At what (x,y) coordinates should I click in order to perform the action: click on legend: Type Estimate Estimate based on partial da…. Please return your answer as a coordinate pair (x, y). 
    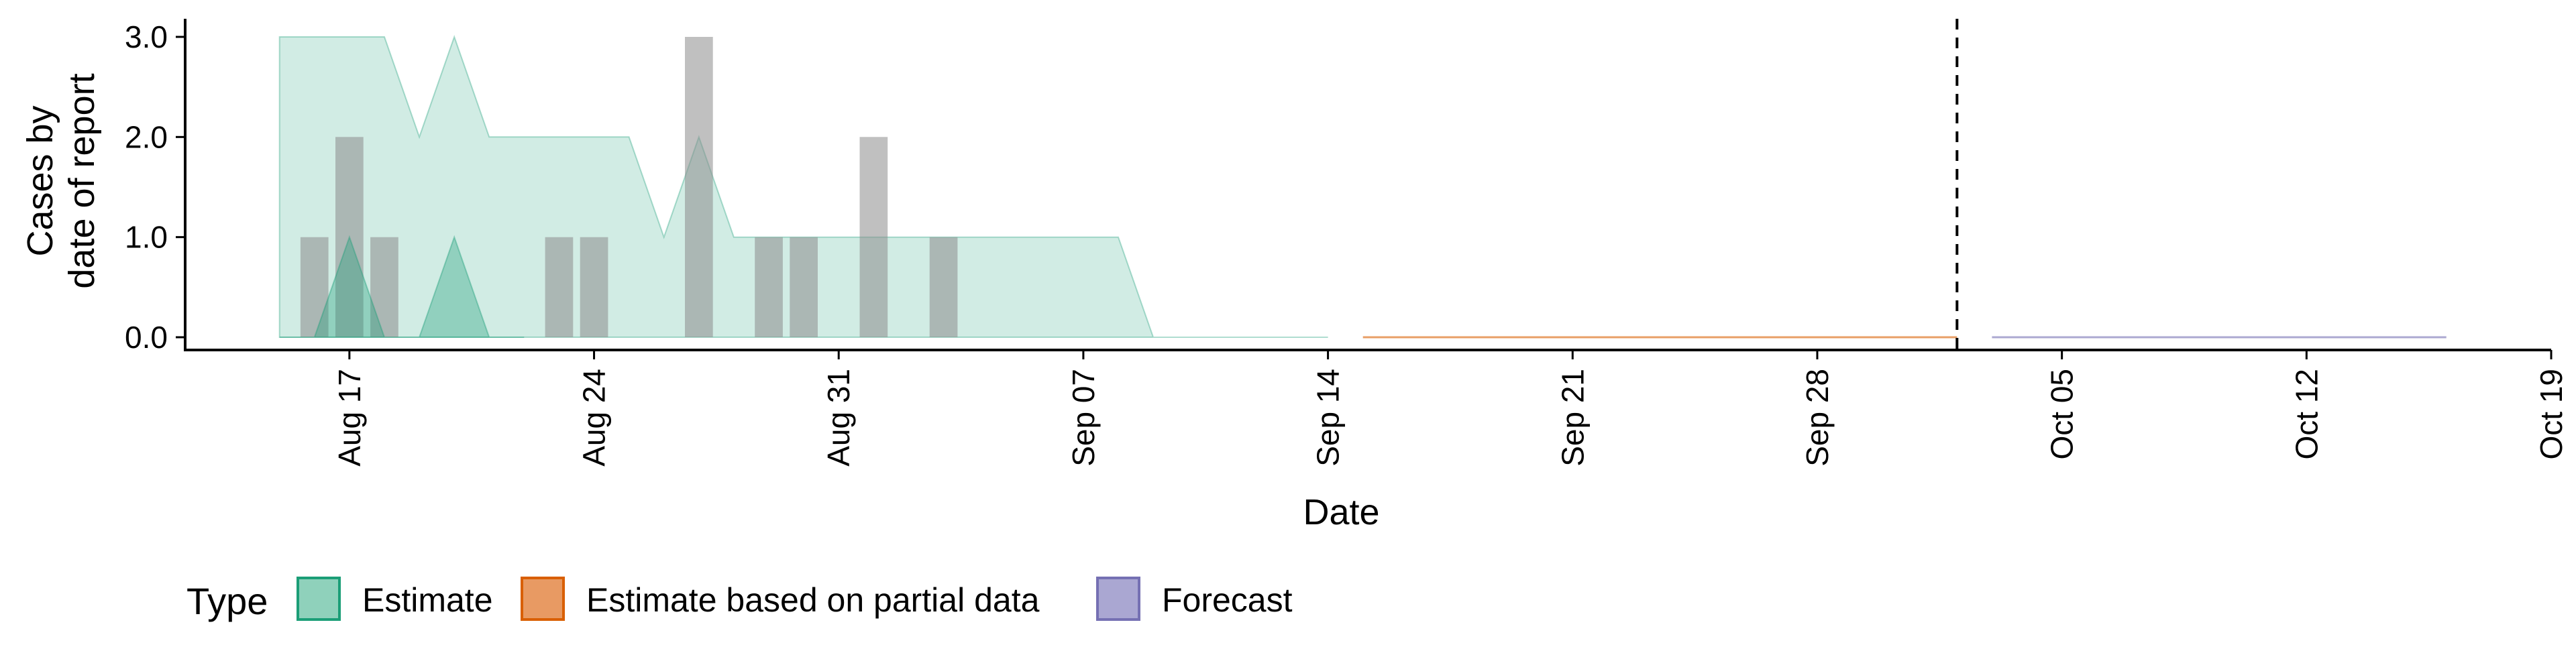
    Looking at the image, I should click on (739, 599).